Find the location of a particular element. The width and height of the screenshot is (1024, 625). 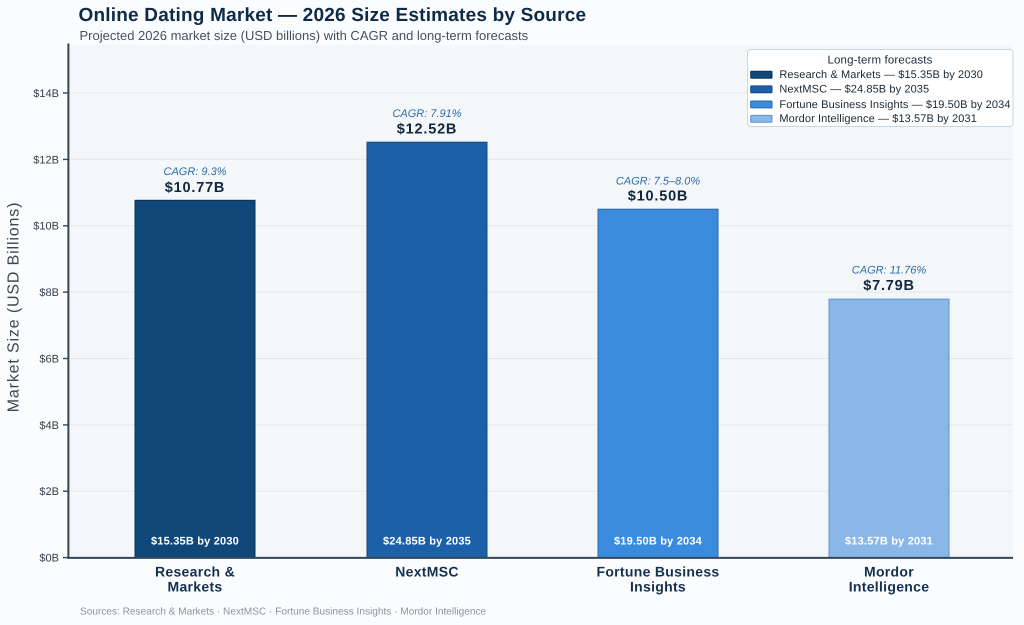

svg-text: $2B is located at coordinates (49, 492).